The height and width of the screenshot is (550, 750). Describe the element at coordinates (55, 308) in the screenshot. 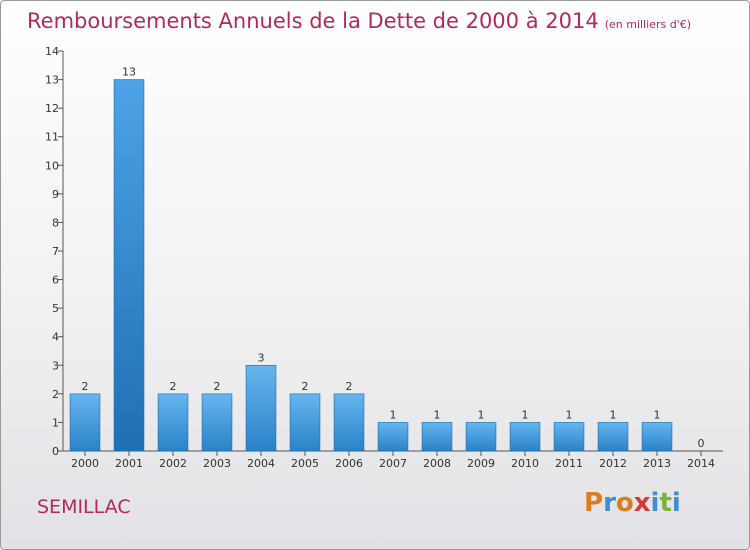

I see `y-tick-label: 5` at that location.